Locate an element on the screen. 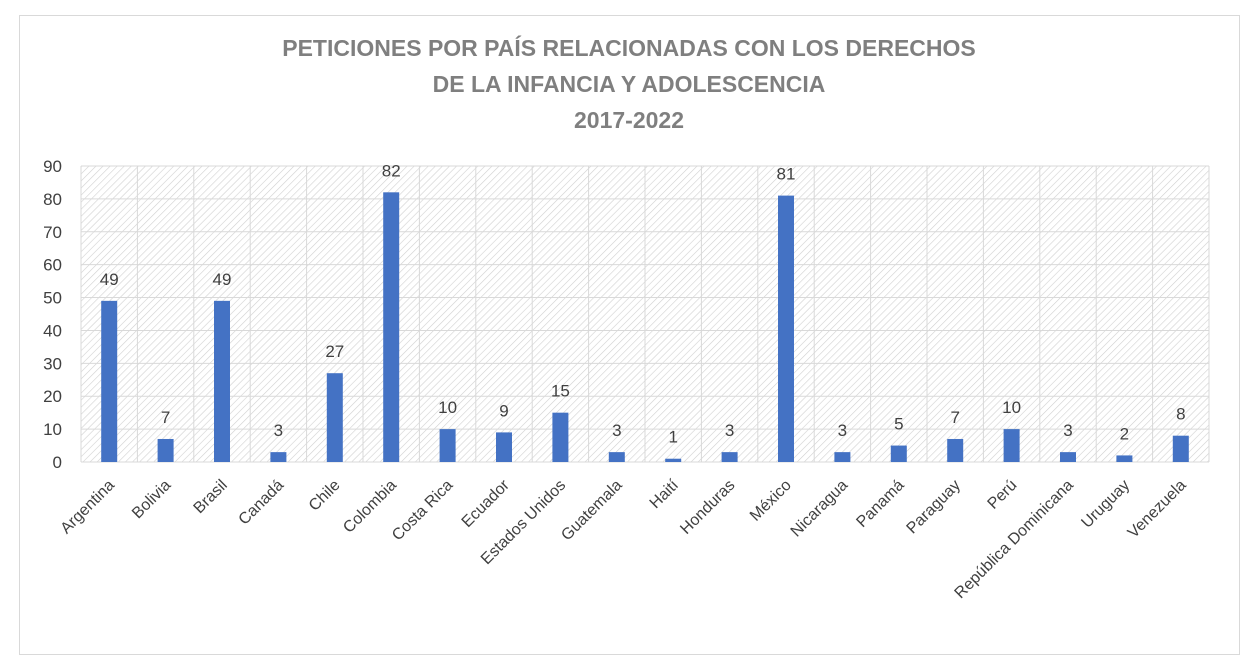 The height and width of the screenshot is (668, 1258). x-tick-label: Costa Rica is located at coordinates (422, 510).